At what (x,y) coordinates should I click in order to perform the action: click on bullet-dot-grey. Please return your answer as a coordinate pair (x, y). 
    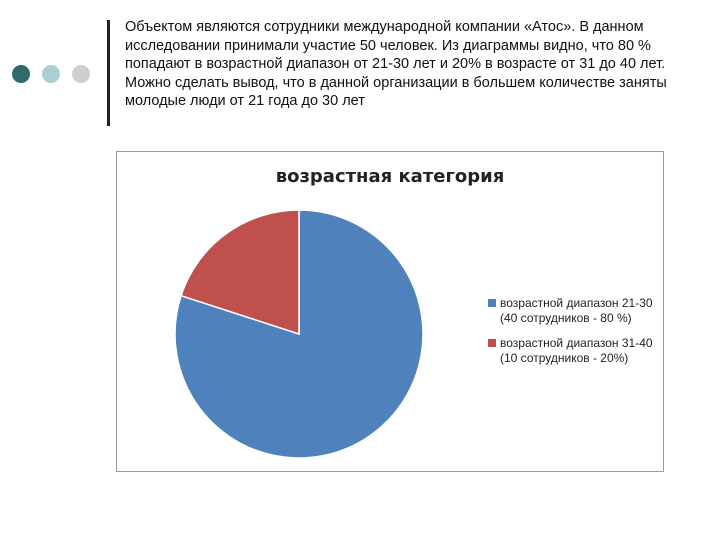
    Looking at the image, I should click on (81, 74).